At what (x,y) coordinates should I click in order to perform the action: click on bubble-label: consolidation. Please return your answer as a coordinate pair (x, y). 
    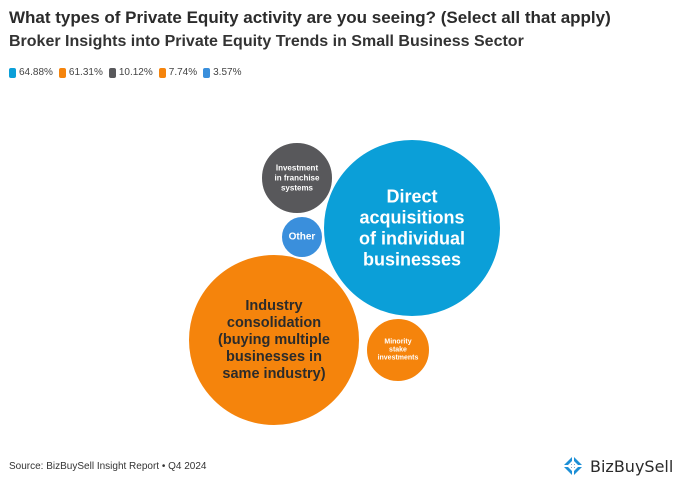
    Looking at the image, I should click on (274, 323).